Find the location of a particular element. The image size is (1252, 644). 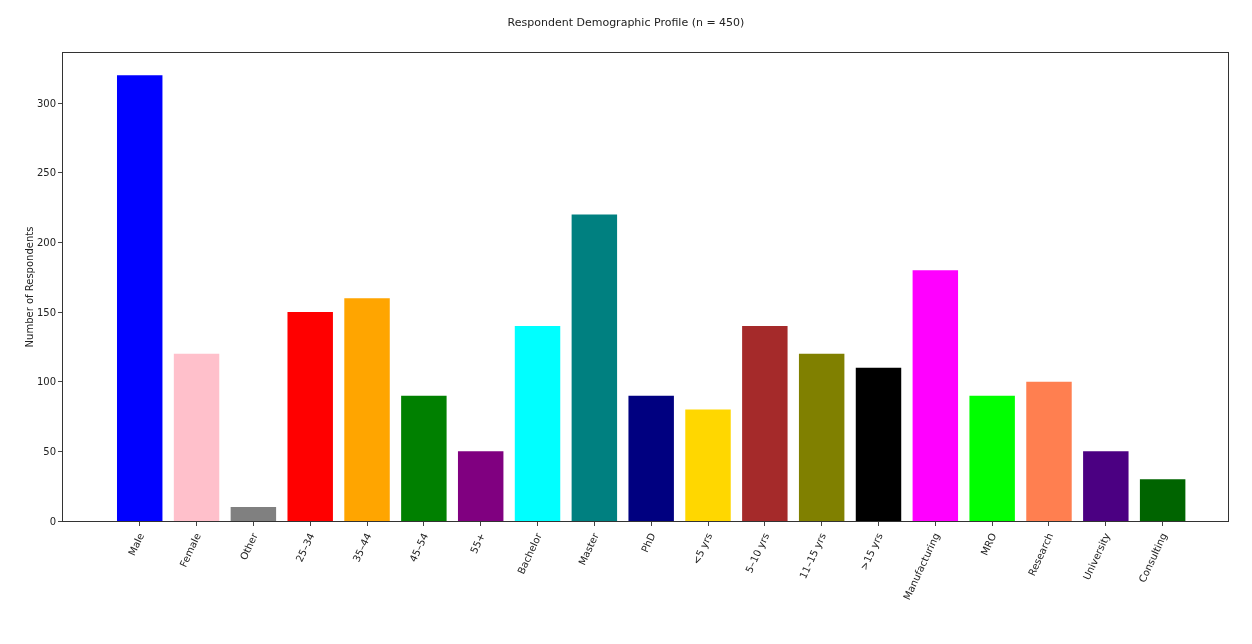

x-tick-label: <5 yrs is located at coordinates (702, 549).